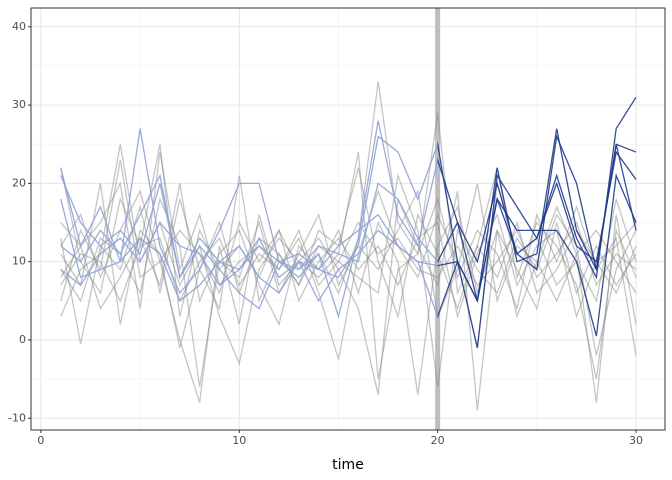 This screenshot has height=480, width=672. What do you see at coordinates (19, 104) in the screenshot?
I see `y-tick-label: 30` at bounding box center [19, 104].